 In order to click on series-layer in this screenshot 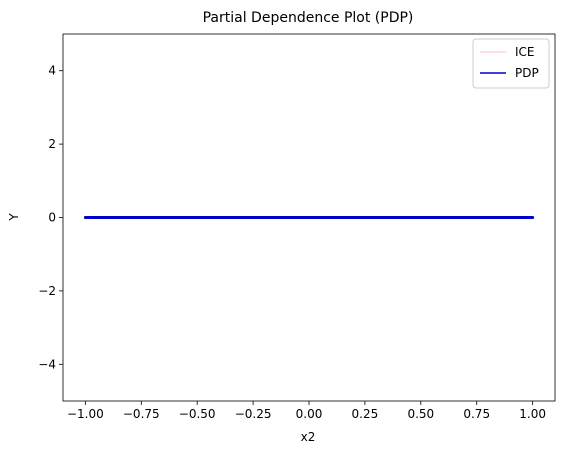, I will do `click(309, 217)`.